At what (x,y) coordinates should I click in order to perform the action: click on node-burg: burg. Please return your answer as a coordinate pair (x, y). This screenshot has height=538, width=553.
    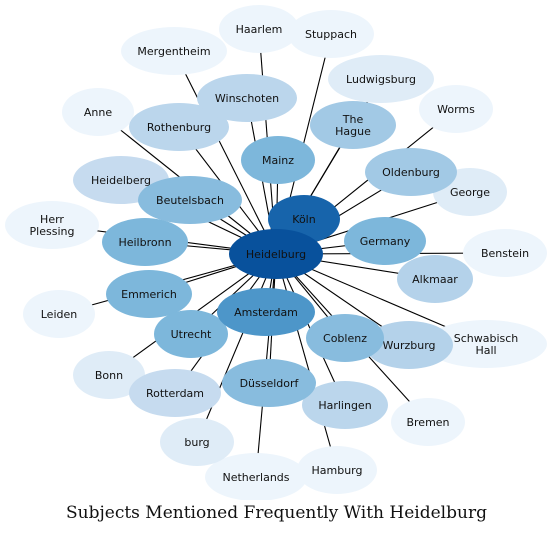
    Looking at the image, I should click on (197, 442).